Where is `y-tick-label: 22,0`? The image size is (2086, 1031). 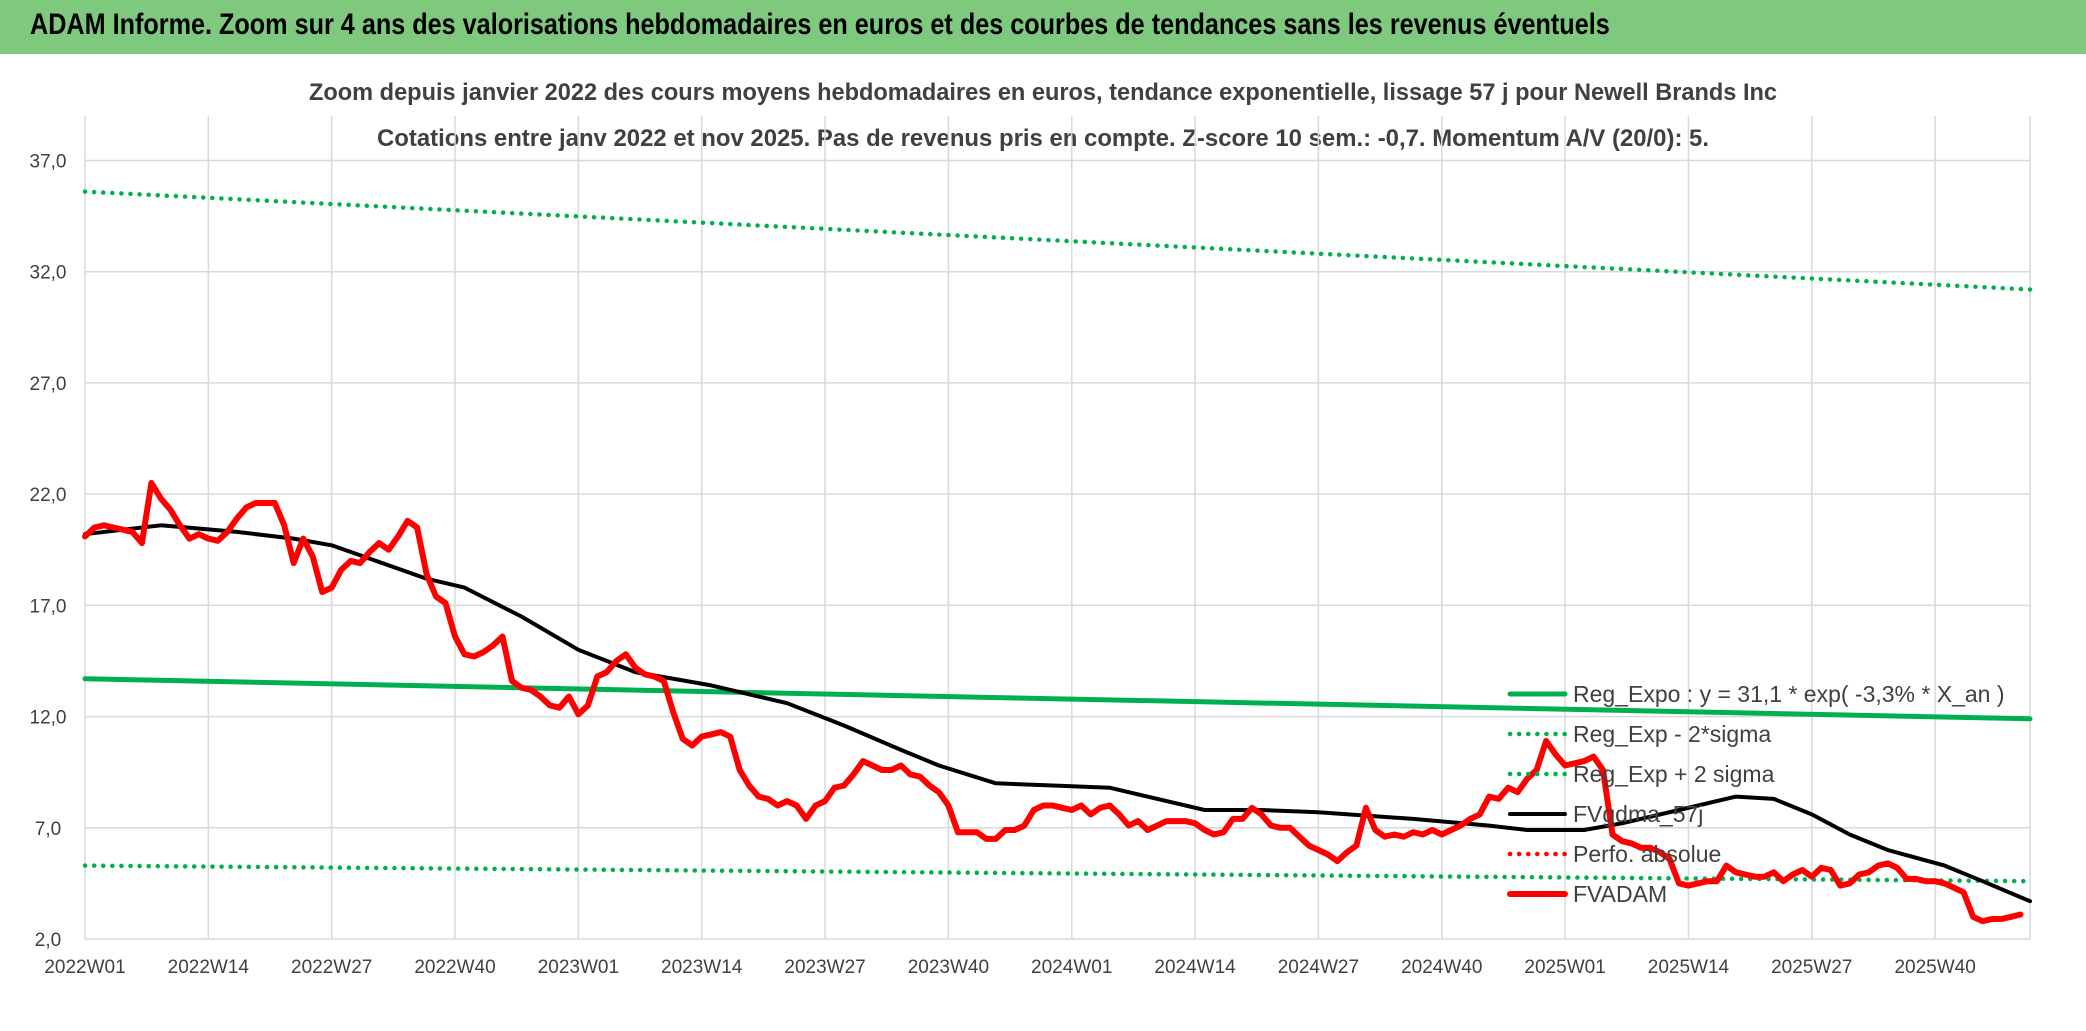 y-tick-label: 22,0 is located at coordinates (48, 495).